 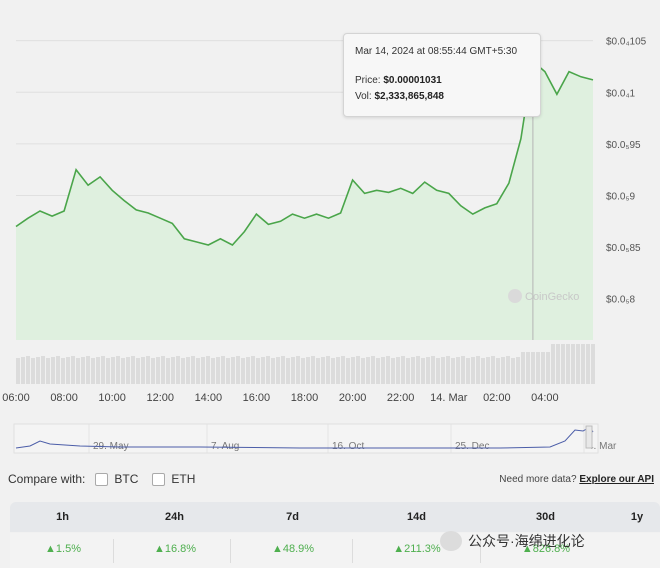 What do you see at coordinates (545, 517) in the screenshot?
I see `header-30d: 30d` at bounding box center [545, 517].